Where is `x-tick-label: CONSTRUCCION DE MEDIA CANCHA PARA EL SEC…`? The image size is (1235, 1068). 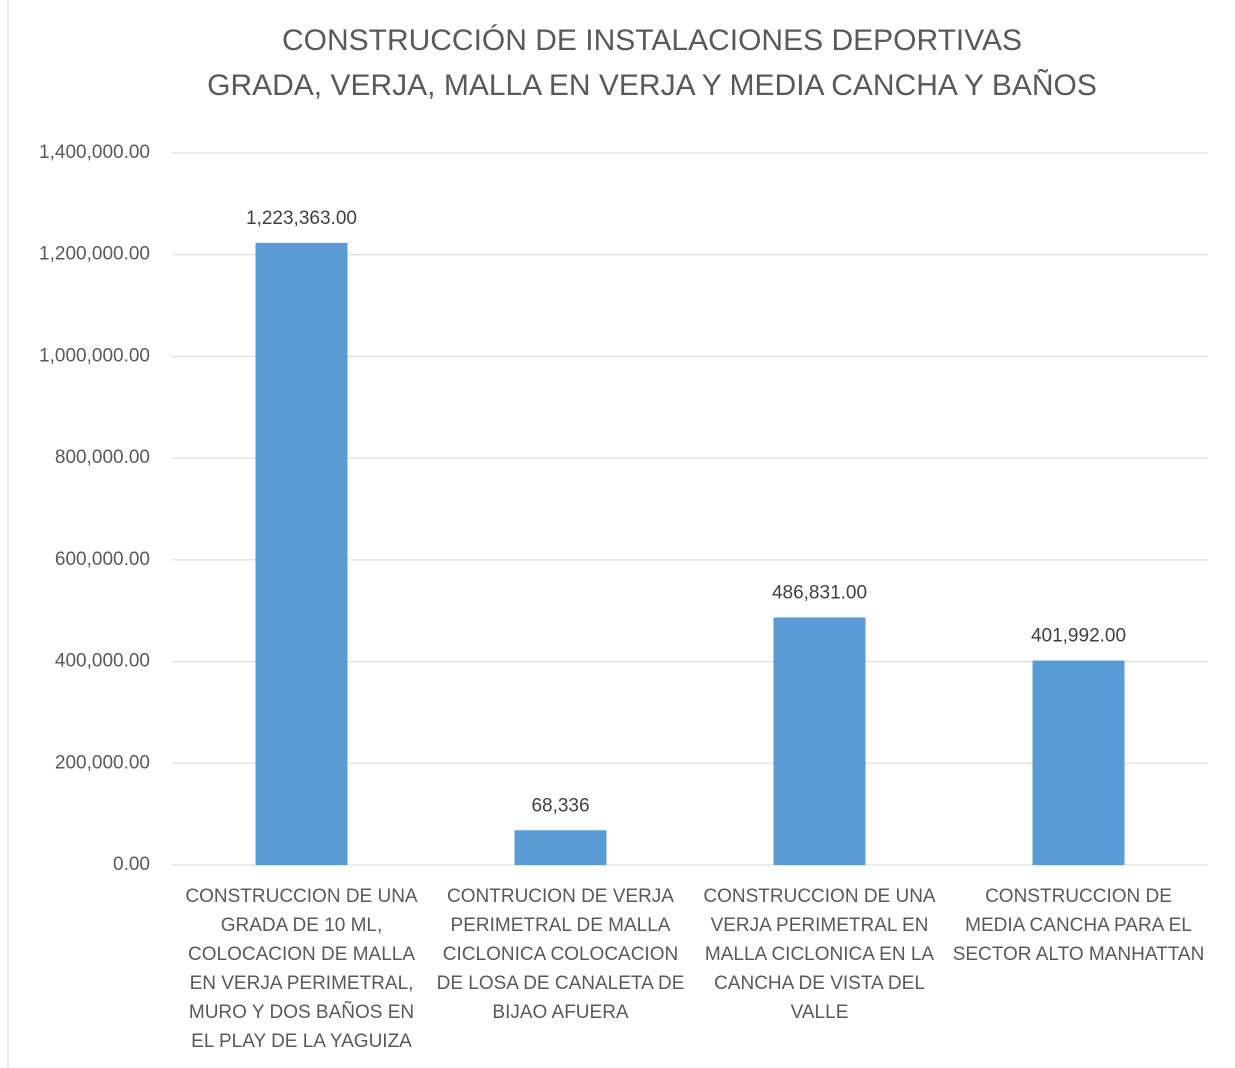
x-tick-label: CONSTRUCCION DE MEDIA CANCHA PARA EL SEC… is located at coordinates (1078, 925).